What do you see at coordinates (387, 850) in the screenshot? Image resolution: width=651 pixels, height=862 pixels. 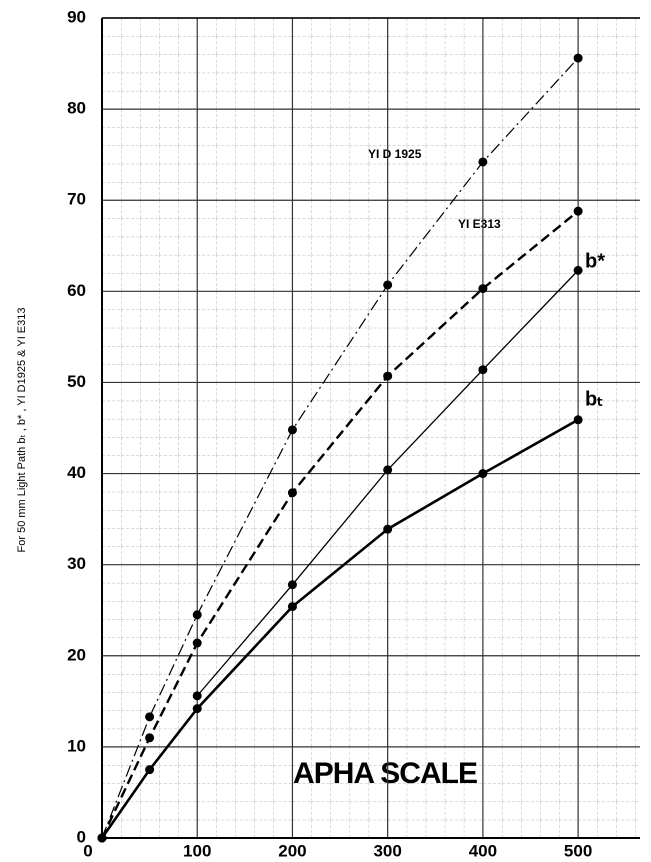 I see `x-tick-label: 300` at bounding box center [387, 850].